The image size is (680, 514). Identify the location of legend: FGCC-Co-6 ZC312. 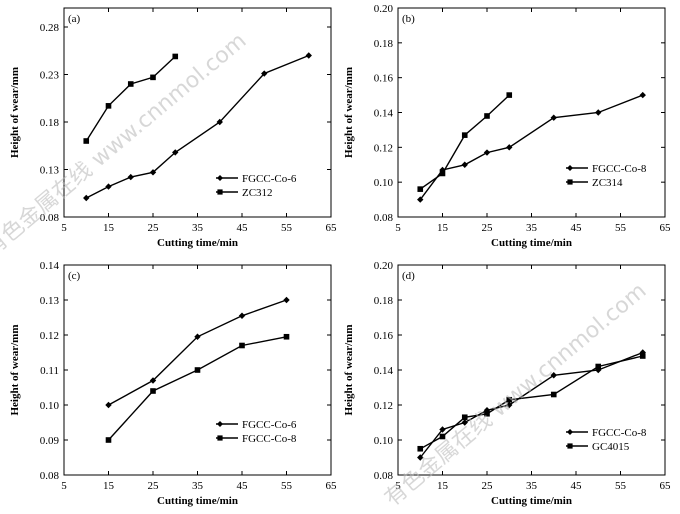
(256, 186).